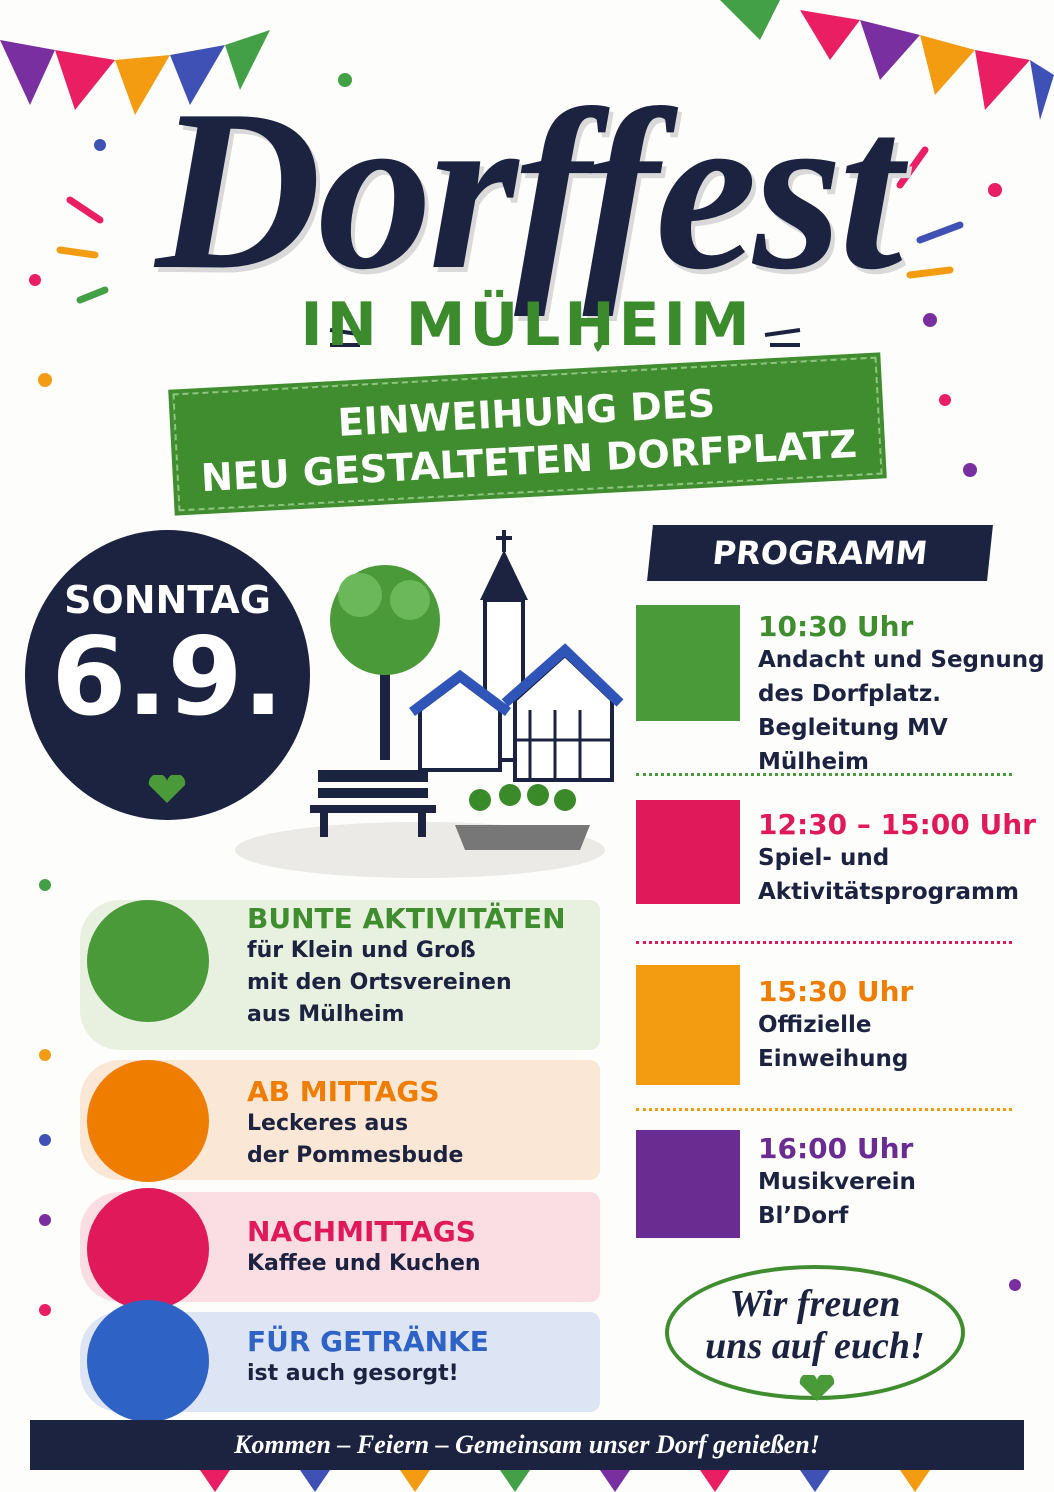 This screenshot has width=1054, height=1492. Describe the element at coordinates (815, 1304) in the screenshot. I see `closing-line: Wir freuen` at that location.